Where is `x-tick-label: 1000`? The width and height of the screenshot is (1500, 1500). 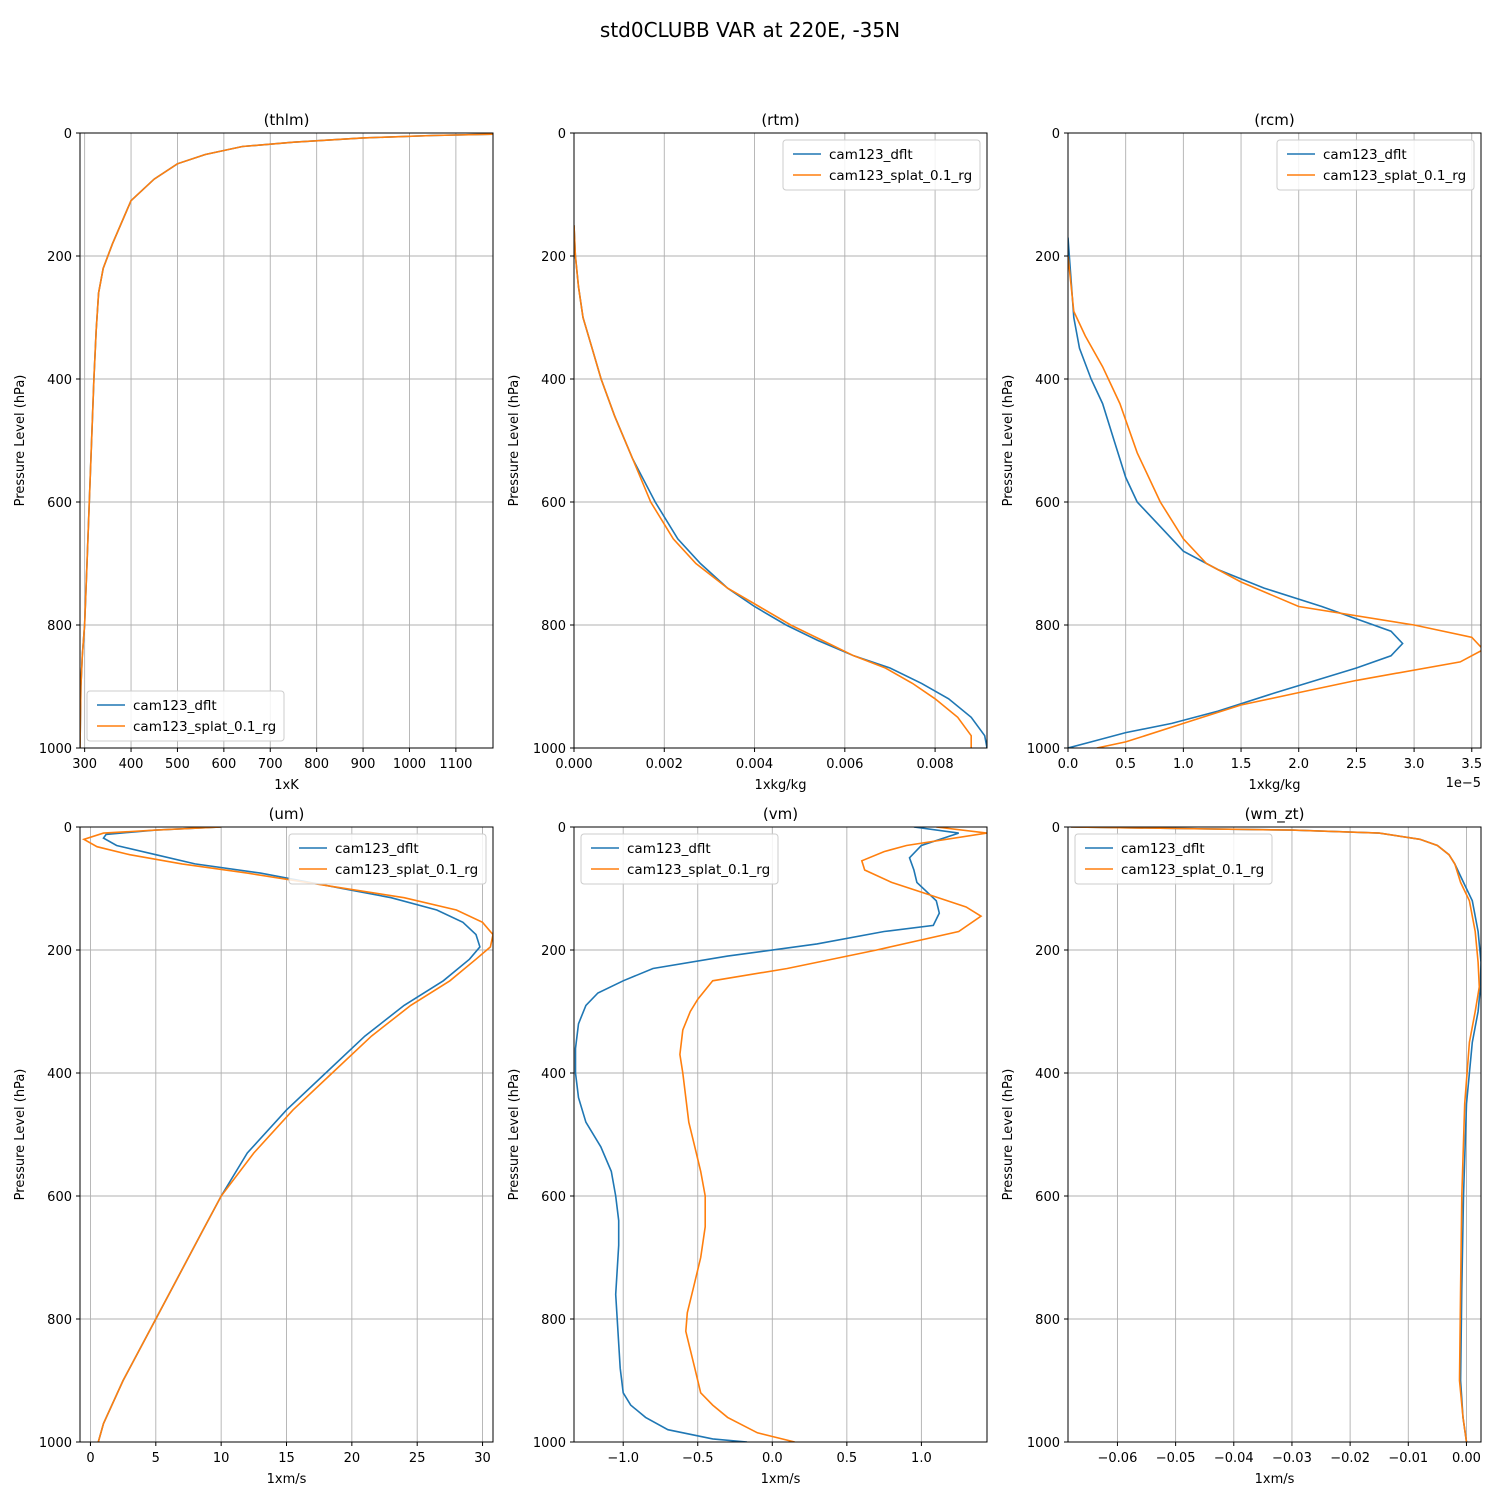
x-tick-label: 1000 is located at coordinates (409, 764).